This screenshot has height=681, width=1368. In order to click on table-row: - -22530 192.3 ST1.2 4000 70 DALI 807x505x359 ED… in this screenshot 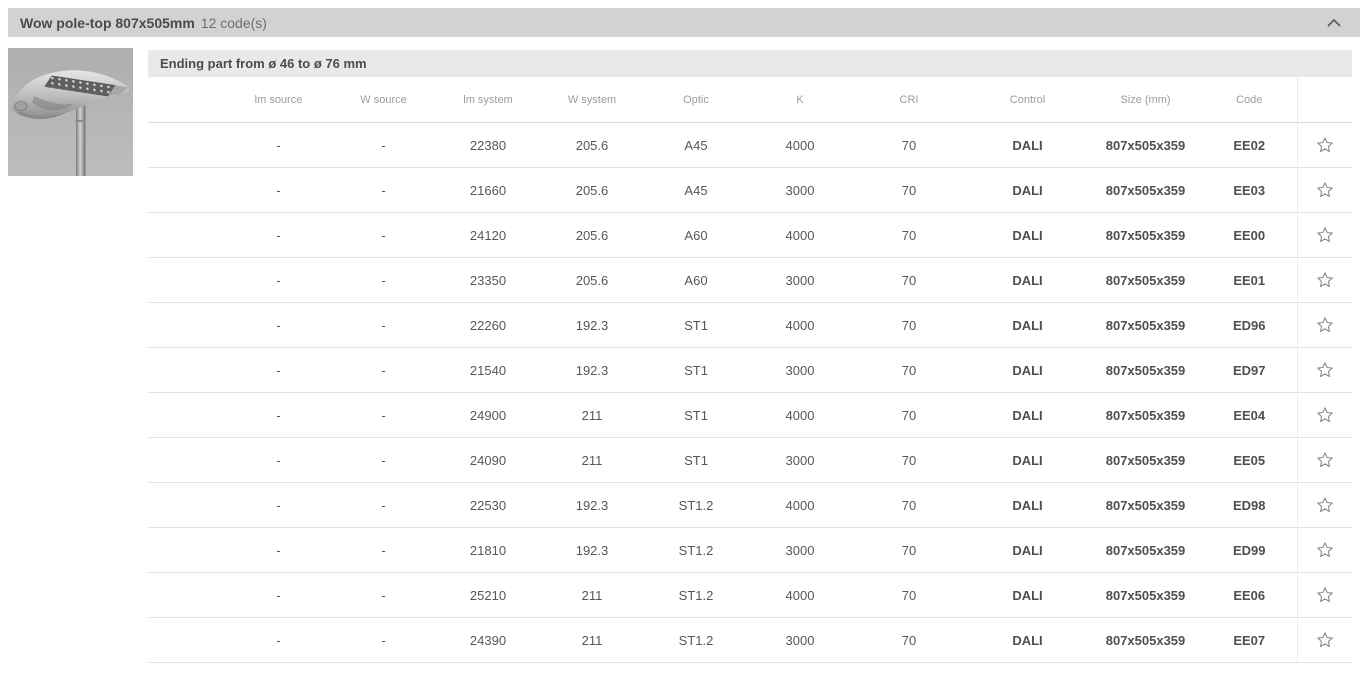, I will do `click(750, 505)`.